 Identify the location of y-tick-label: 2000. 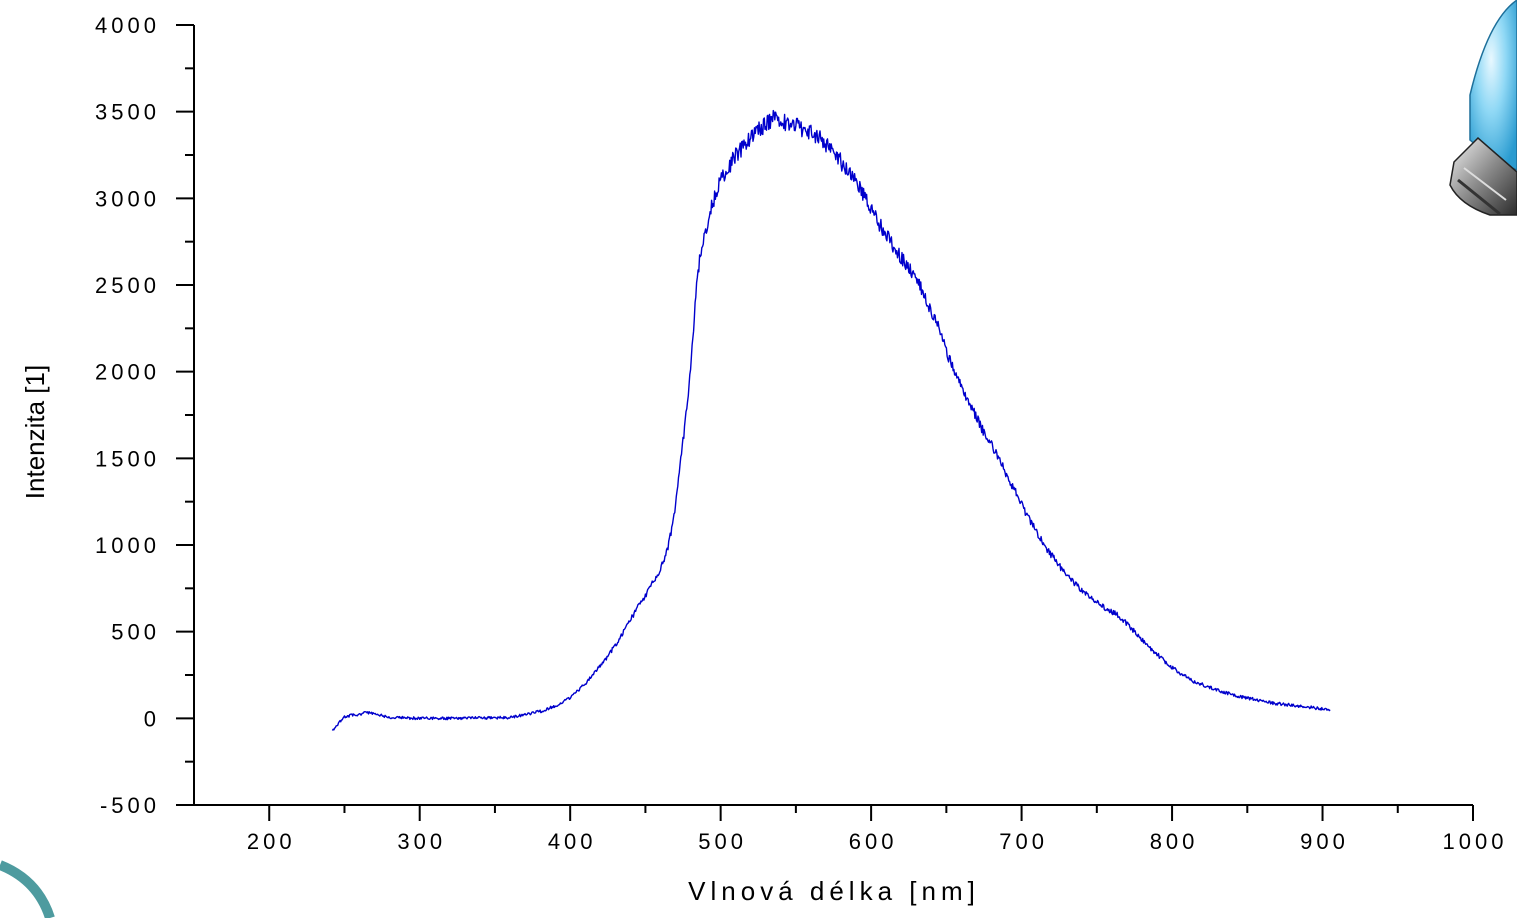
(127, 372).